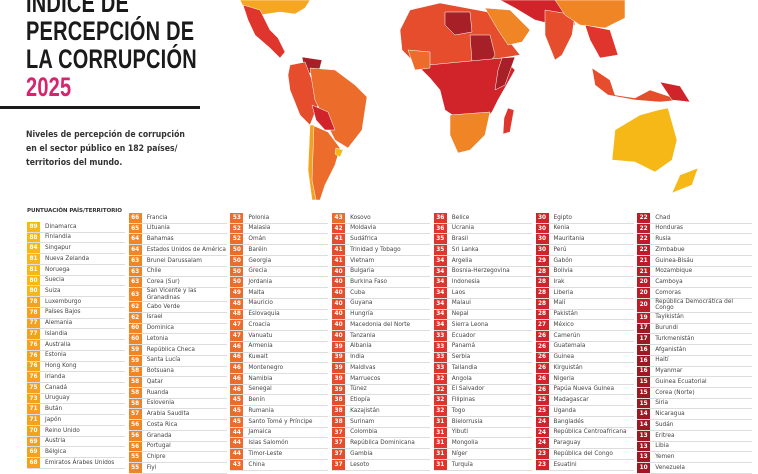 This screenshot has height=474, width=758. I want to click on country-name: Gabón, so click(563, 260).